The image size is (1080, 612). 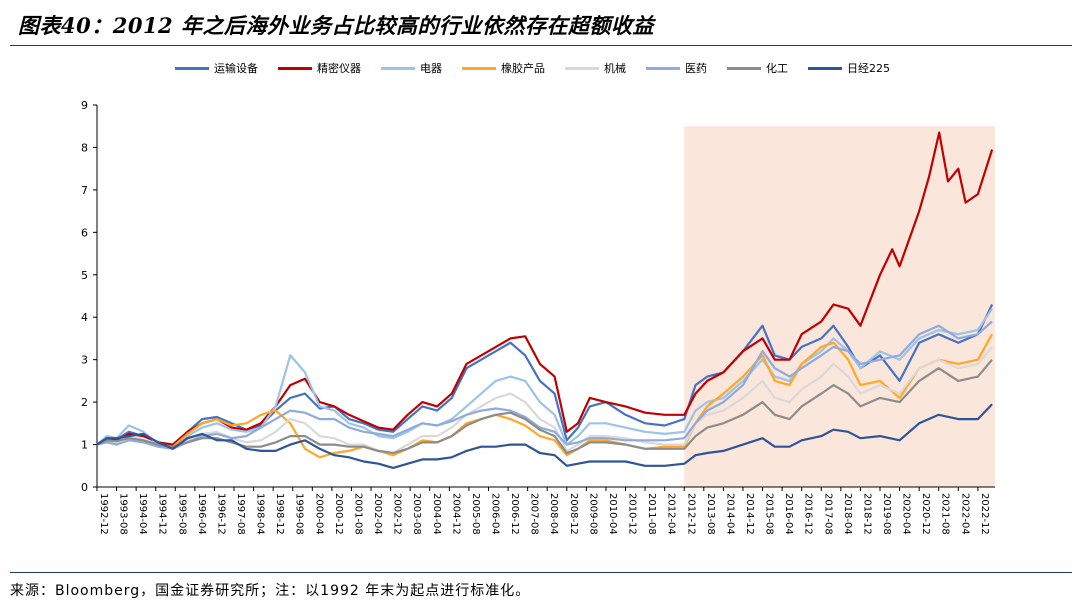 I want to click on legend-label: 电器, so click(x=431, y=68).